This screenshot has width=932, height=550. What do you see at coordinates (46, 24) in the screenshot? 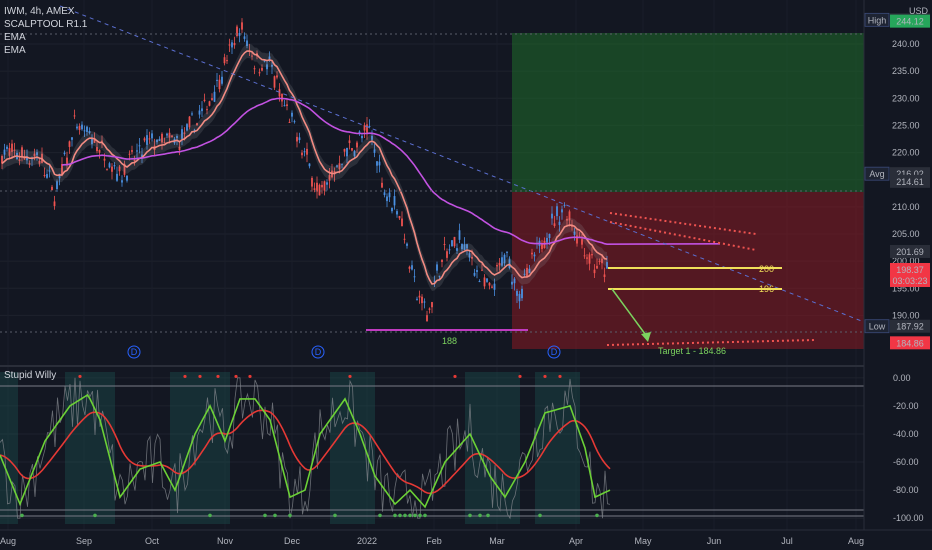
I see `indicator-legend: SCALPTOOL R1.1` at bounding box center [46, 24].